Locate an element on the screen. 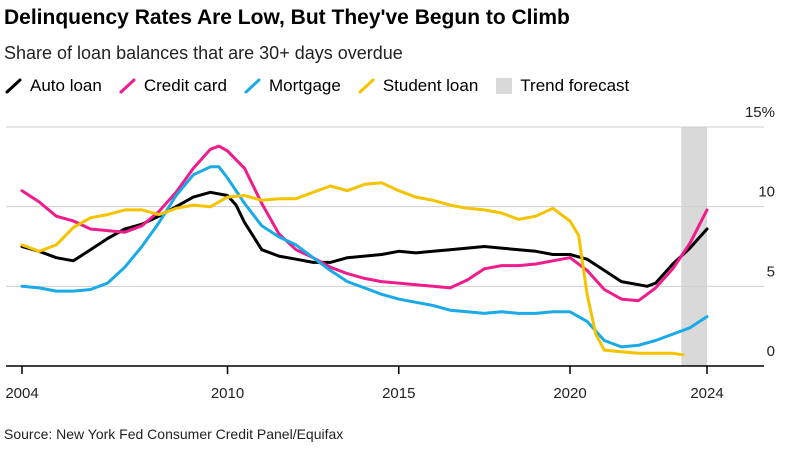 This screenshot has width=788, height=454. y-tick-label: 0 is located at coordinates (771, 351).